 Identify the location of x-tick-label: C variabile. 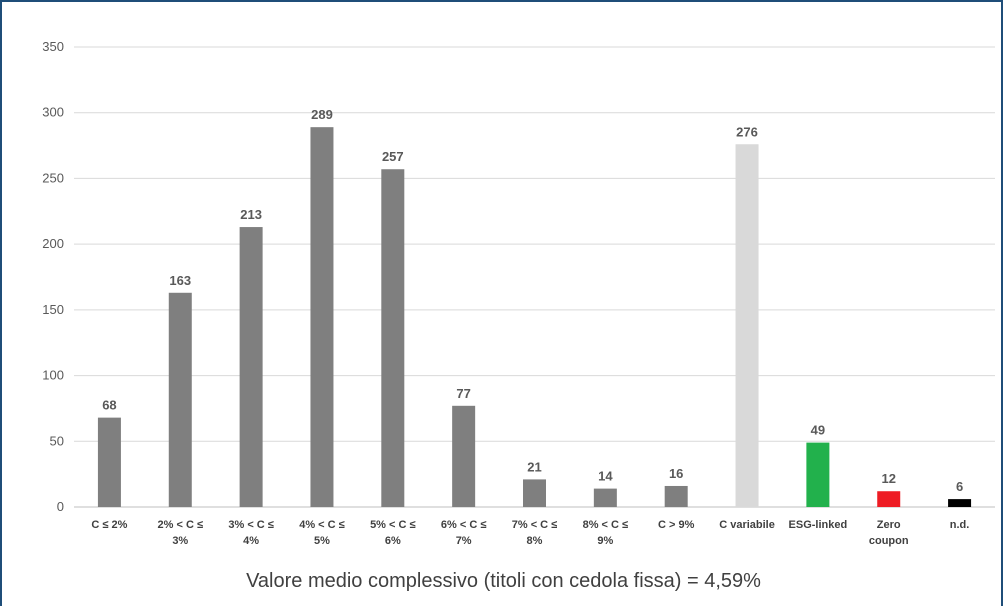
(747, 525).